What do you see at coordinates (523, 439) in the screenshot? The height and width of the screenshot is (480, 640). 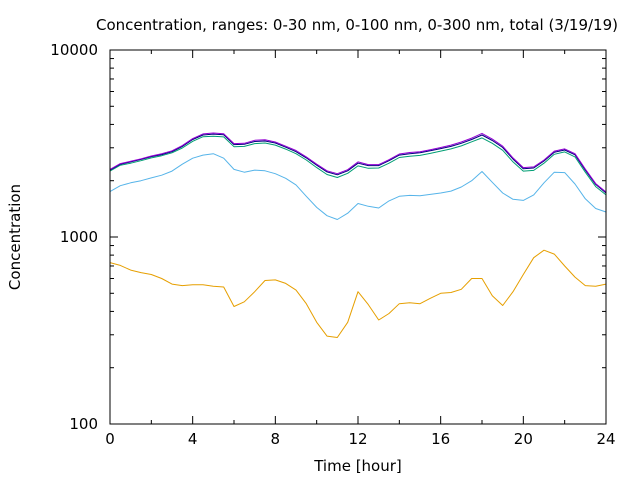 I see `x-tick-label: 20` at bounding box center [523, 439].